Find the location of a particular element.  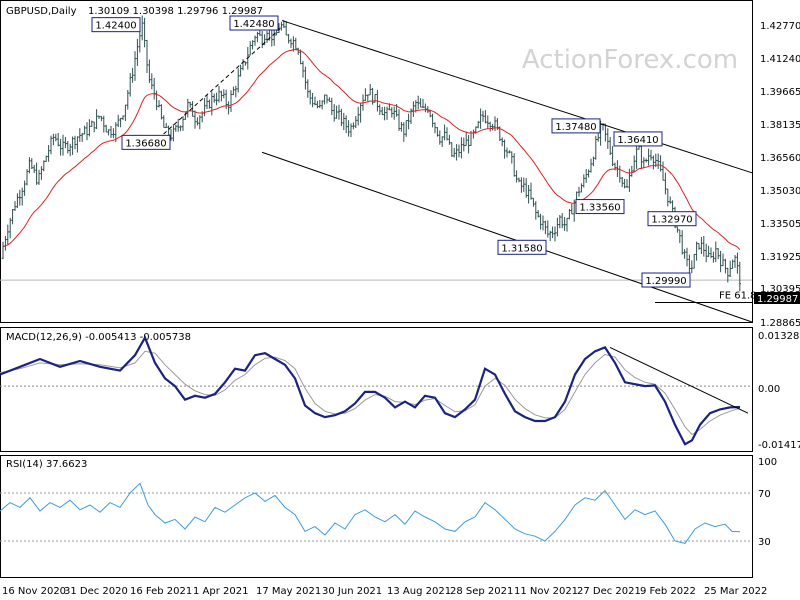

macd-header: MACD(12,26,9) -0.005413 -0.005738 is located at coordinates (98, 337).